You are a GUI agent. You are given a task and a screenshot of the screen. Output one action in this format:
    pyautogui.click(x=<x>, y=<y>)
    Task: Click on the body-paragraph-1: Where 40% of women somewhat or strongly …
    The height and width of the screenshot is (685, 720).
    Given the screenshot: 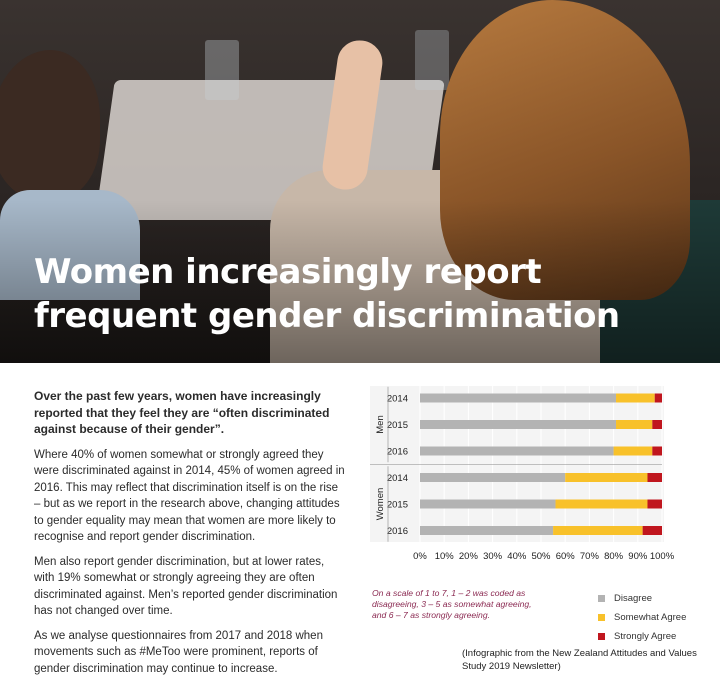 What is the action you would take?
    pyautogui.click(x=189, y=496)
    